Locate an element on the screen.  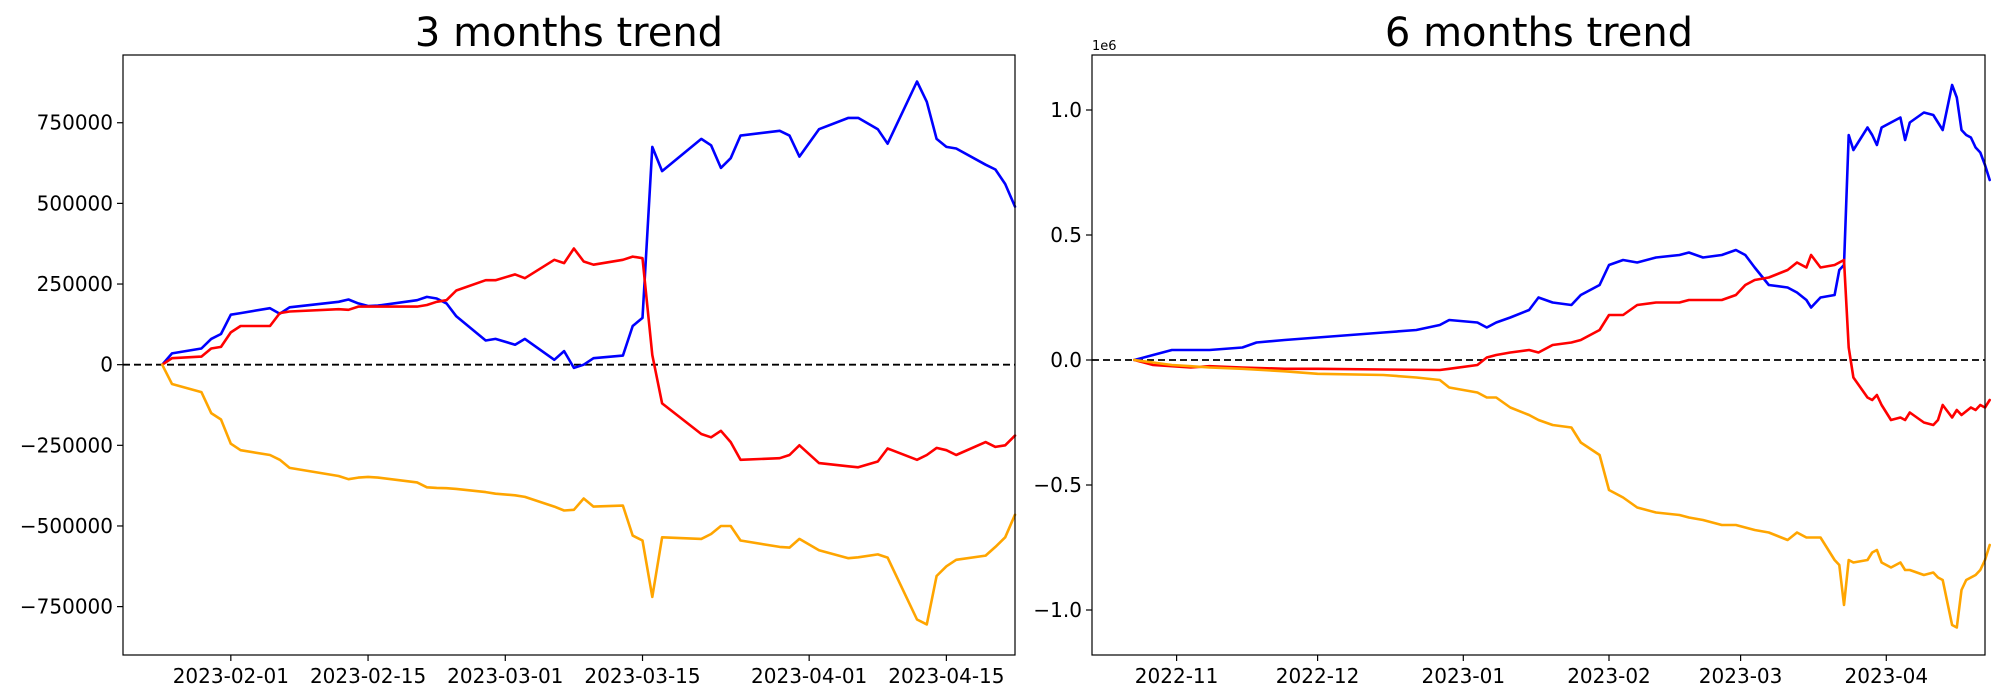
x-tick-label: 2023-02 is located at coordinates (1609, 676).